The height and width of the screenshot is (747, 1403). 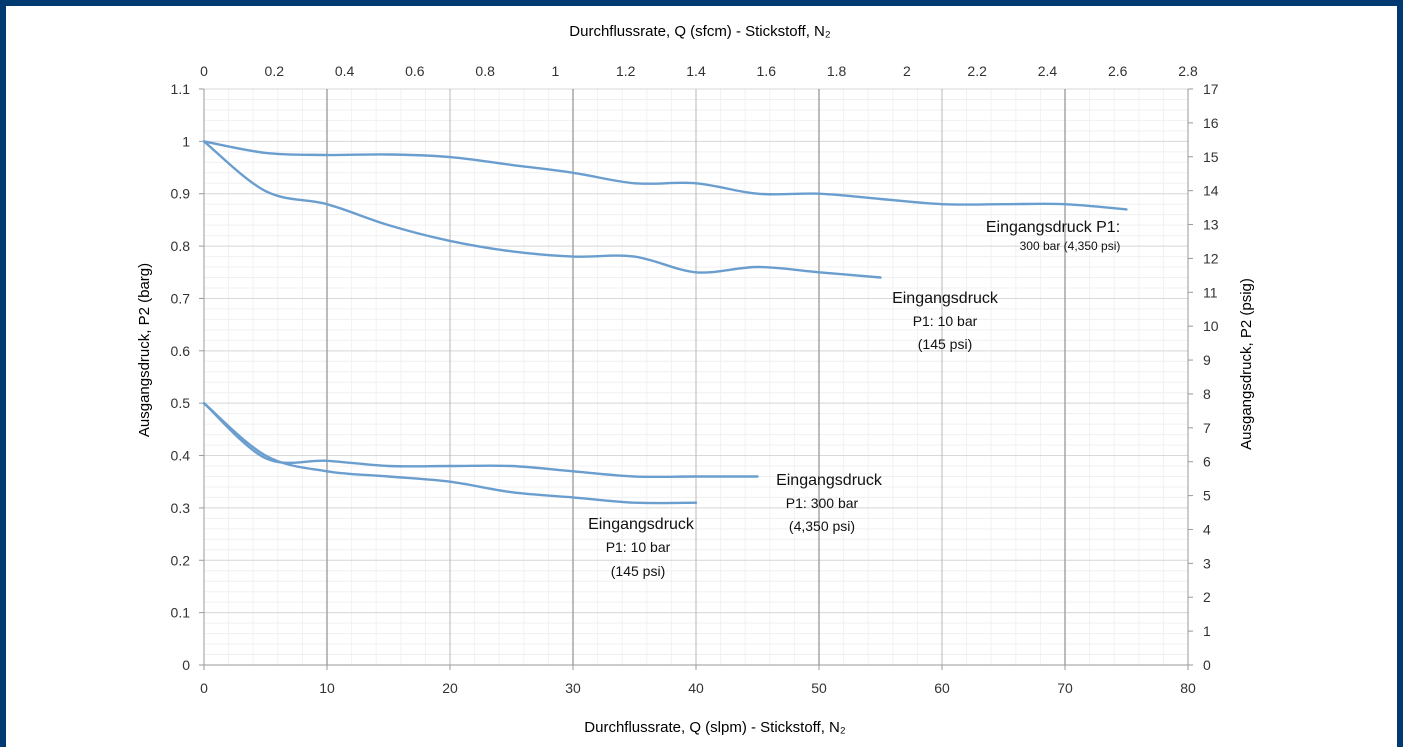 I want to click on y-left-tick-label: 0.6, so click(x=181, y=351).